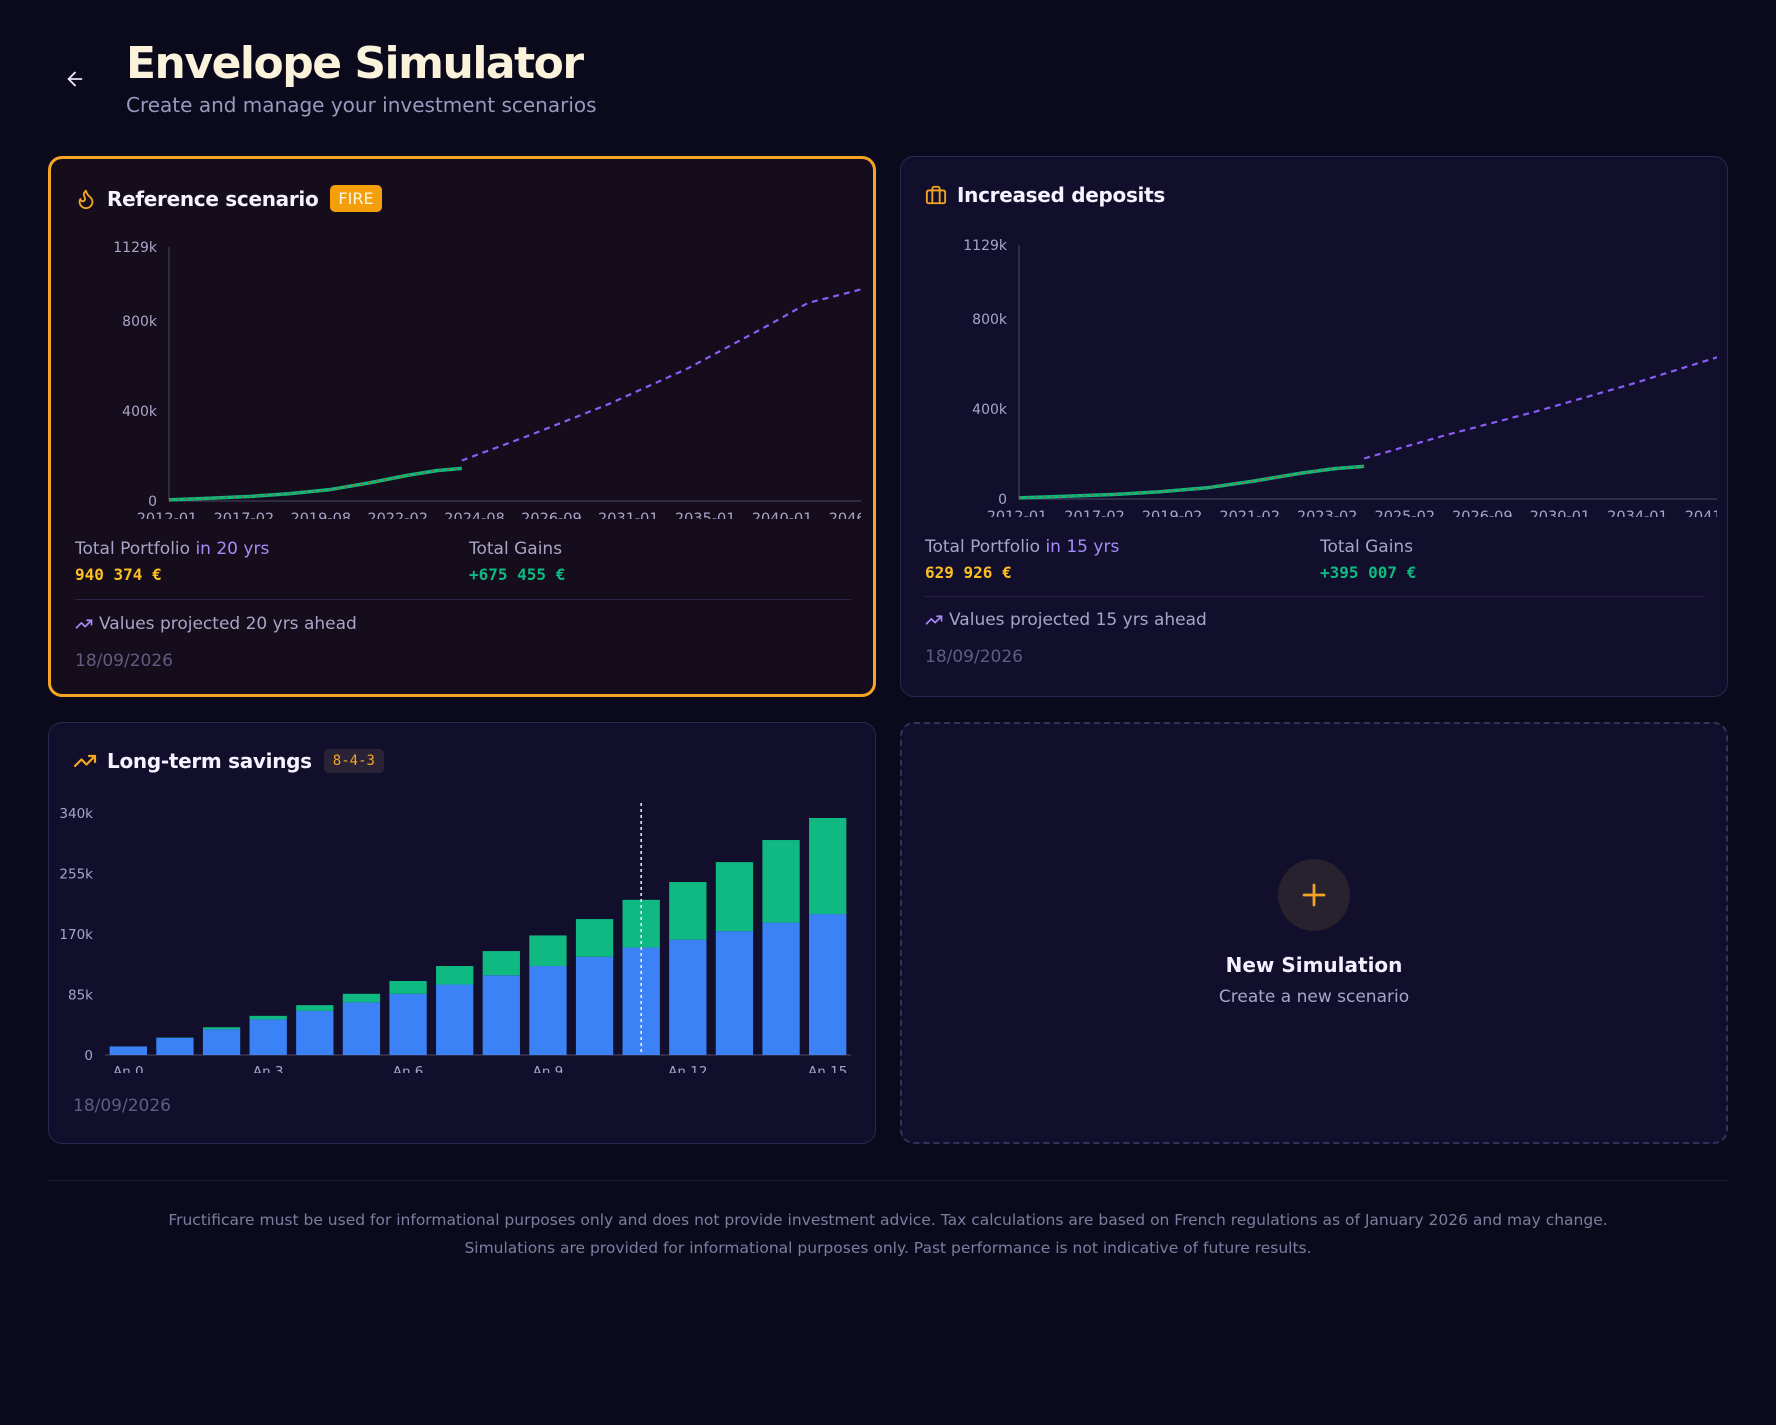  I want to click on total-portfolio-label: Total Portfolio, so click(133, 549).